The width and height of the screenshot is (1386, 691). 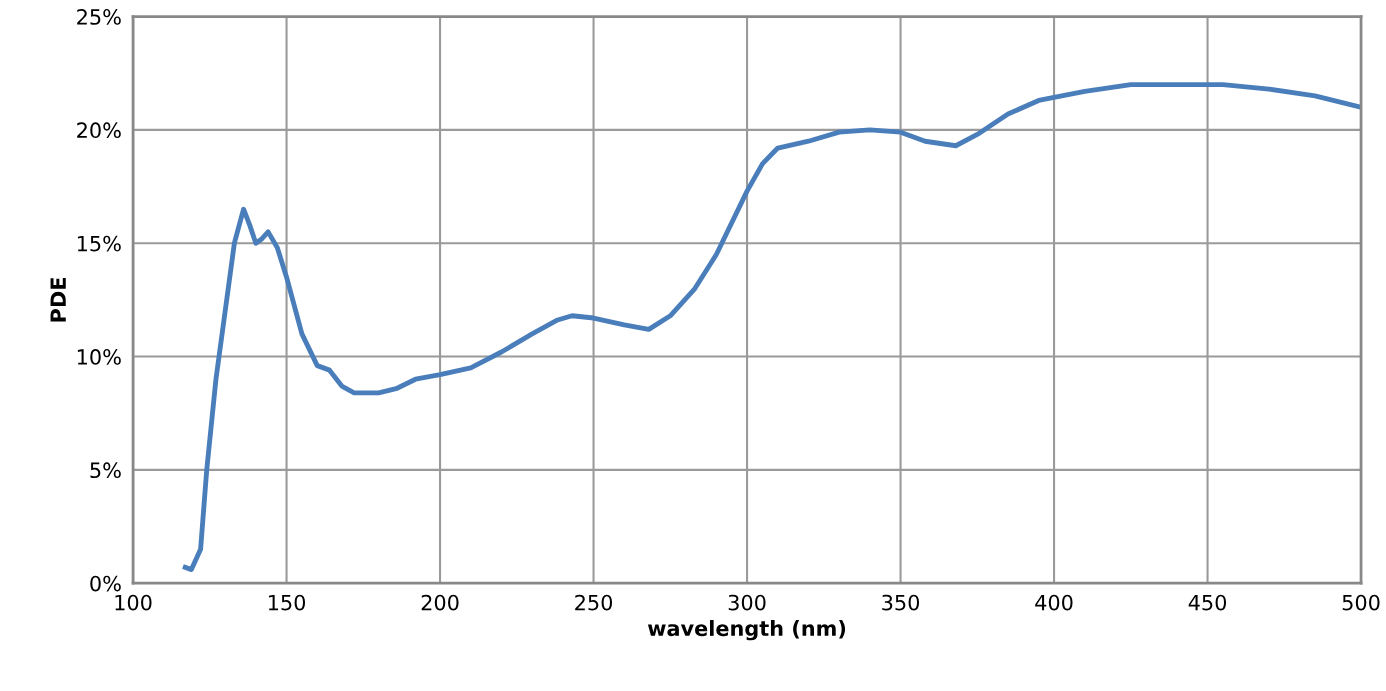 I want to click on x-tick-label: 100, so click(x=133, y=602).